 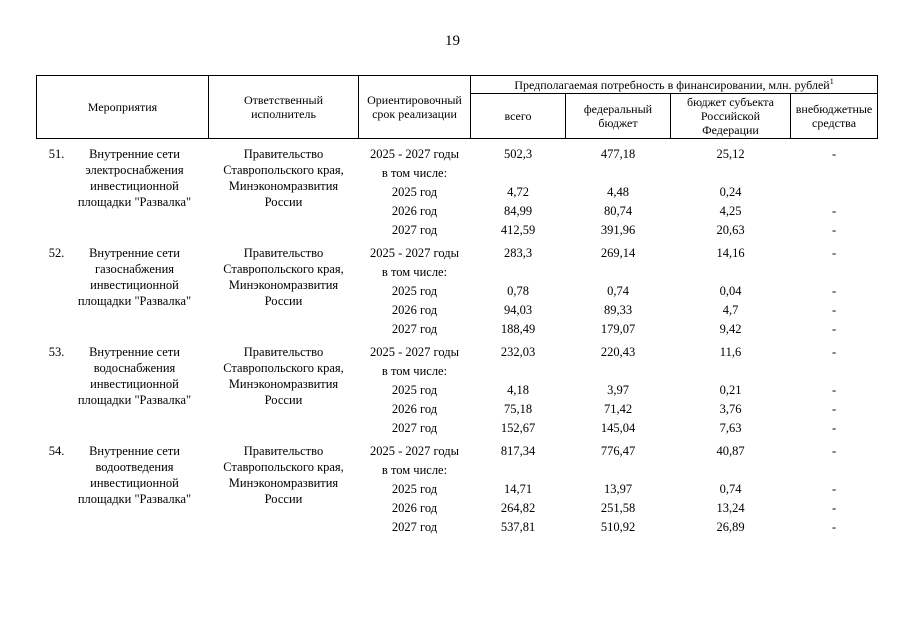 I want to click on value-regional-cell: 13,24, so click(x=730, y=508).